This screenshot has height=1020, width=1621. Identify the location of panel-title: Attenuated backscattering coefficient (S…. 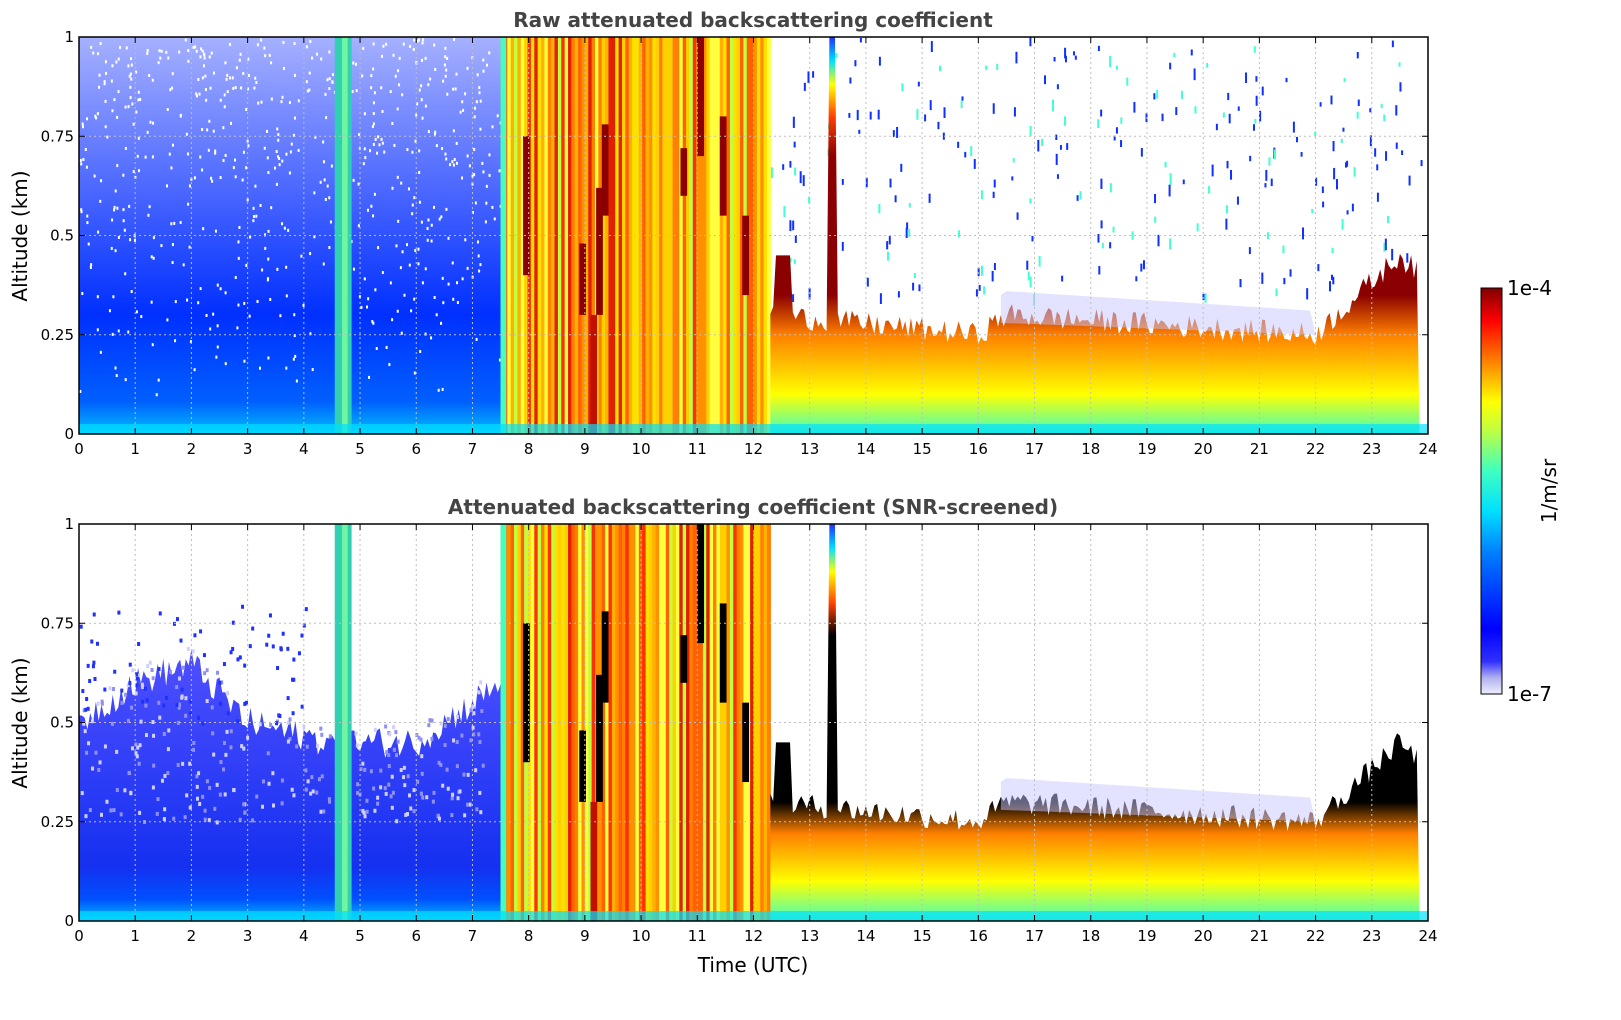
(753, 507).